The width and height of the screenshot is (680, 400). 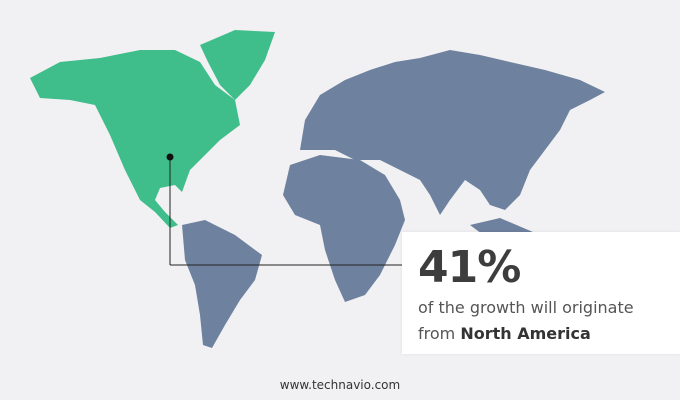 I want to click on stat-region-line: from North America, so click(x=504, y=333).